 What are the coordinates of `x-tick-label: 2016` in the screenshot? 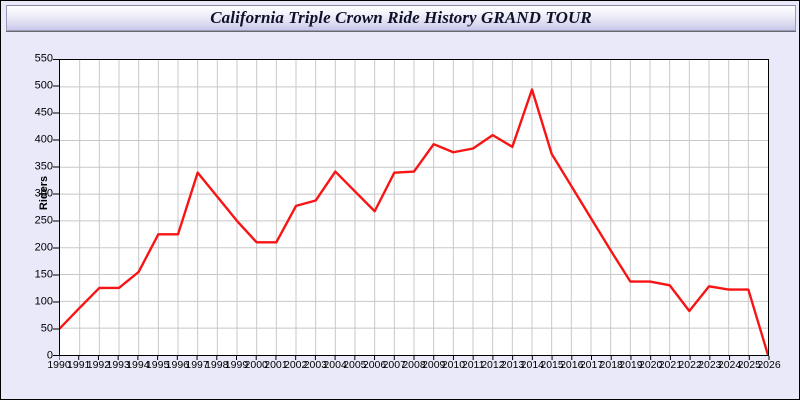 It's located at (572, 365).